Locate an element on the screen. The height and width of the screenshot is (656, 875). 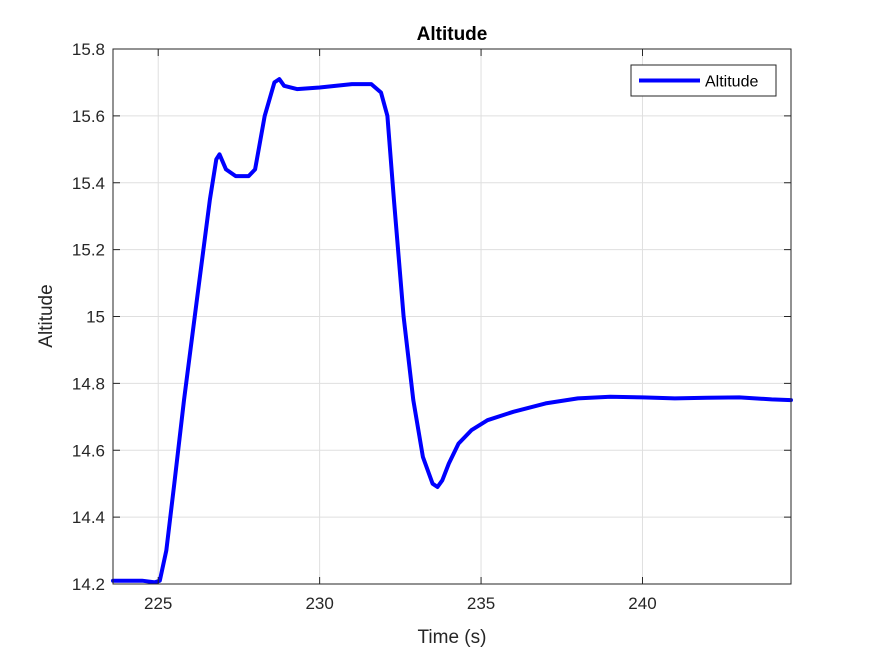
x-tick-label: 230 is located at coordinates (319, 603).